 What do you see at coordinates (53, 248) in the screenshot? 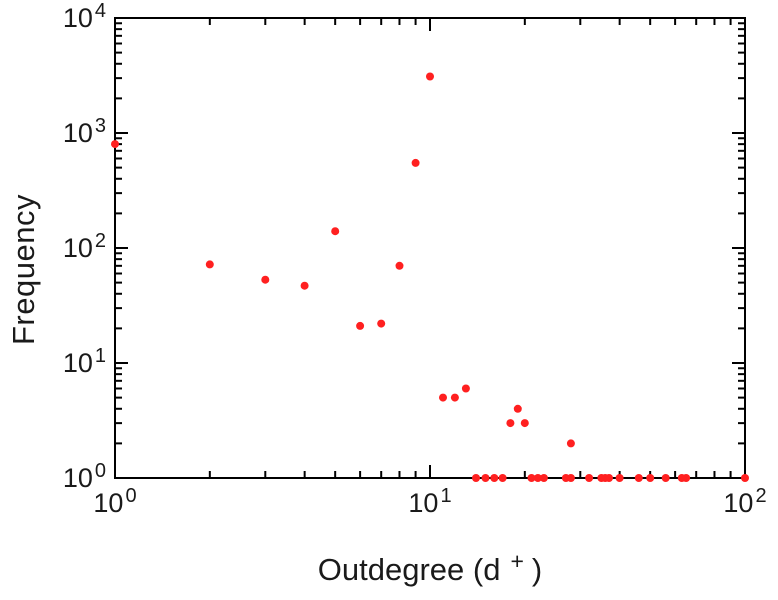
I see `y-tick-label: 10 2` at bounding box center [53, 248].